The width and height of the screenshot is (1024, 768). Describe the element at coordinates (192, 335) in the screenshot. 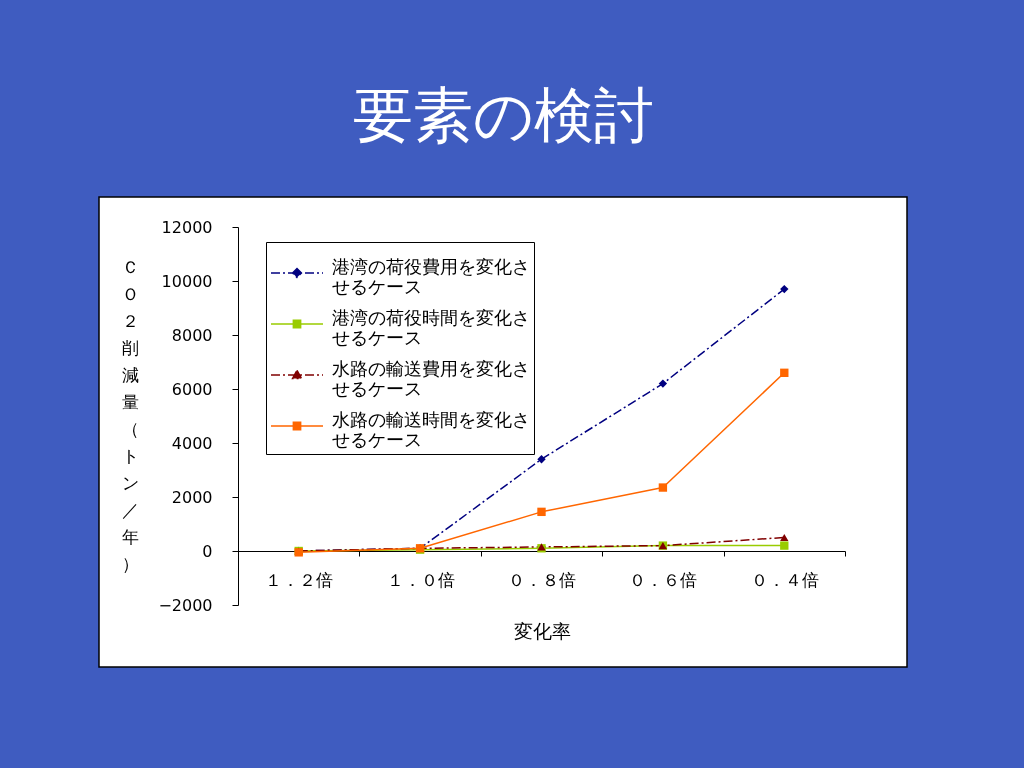

I see `y-tick-label: 8000` at that location.